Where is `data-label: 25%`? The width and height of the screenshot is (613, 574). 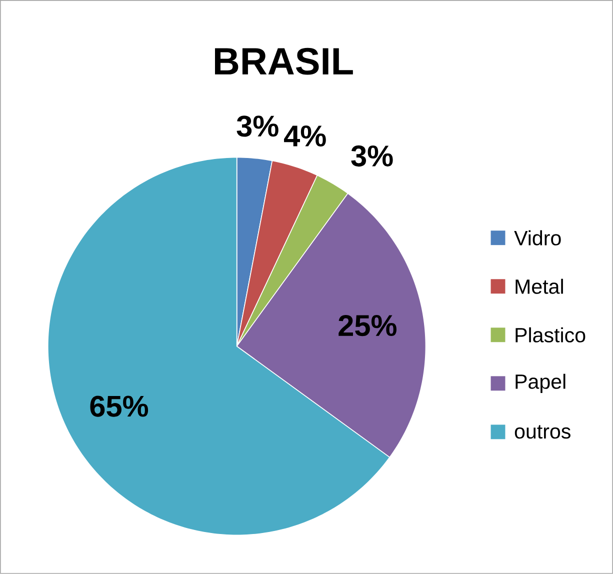
data-label: 25% is located at coordinates (367, 325).